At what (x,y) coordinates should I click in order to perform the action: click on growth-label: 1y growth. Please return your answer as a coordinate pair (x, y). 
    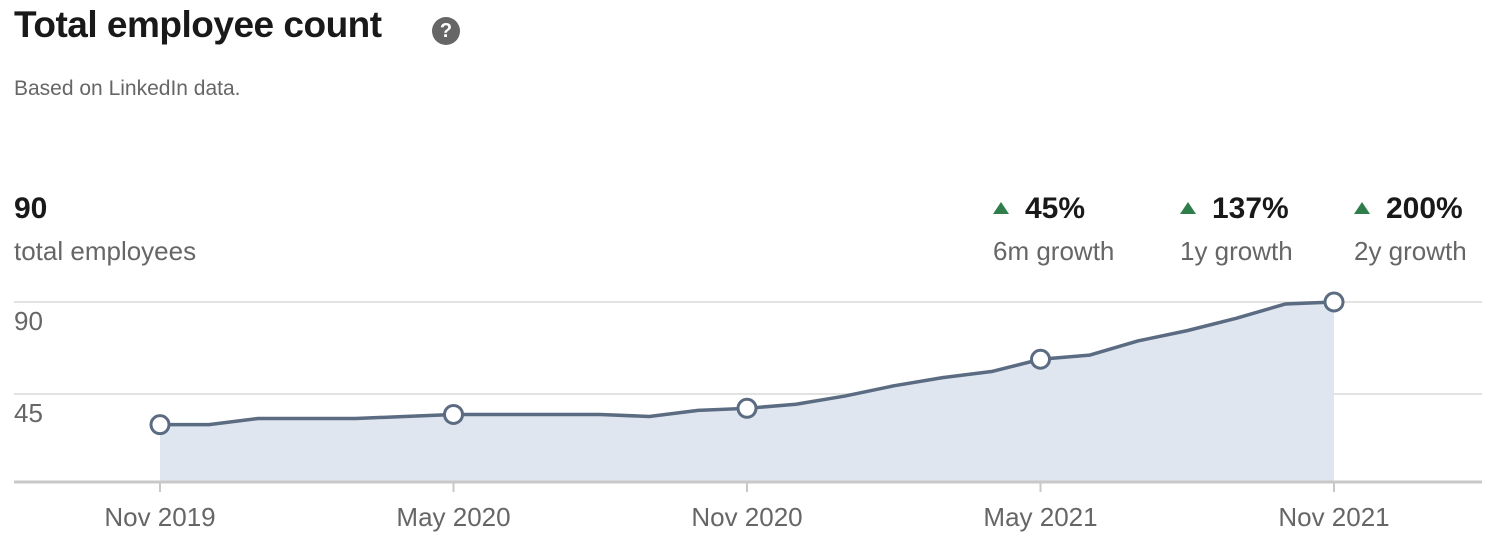
    Looking at the image, I should click on (1236, 251).